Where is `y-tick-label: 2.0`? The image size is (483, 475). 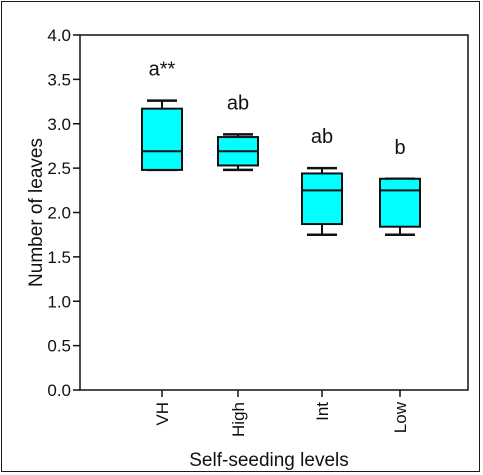 y-tick-label: 2.0 is located at coordinates (59, 213).